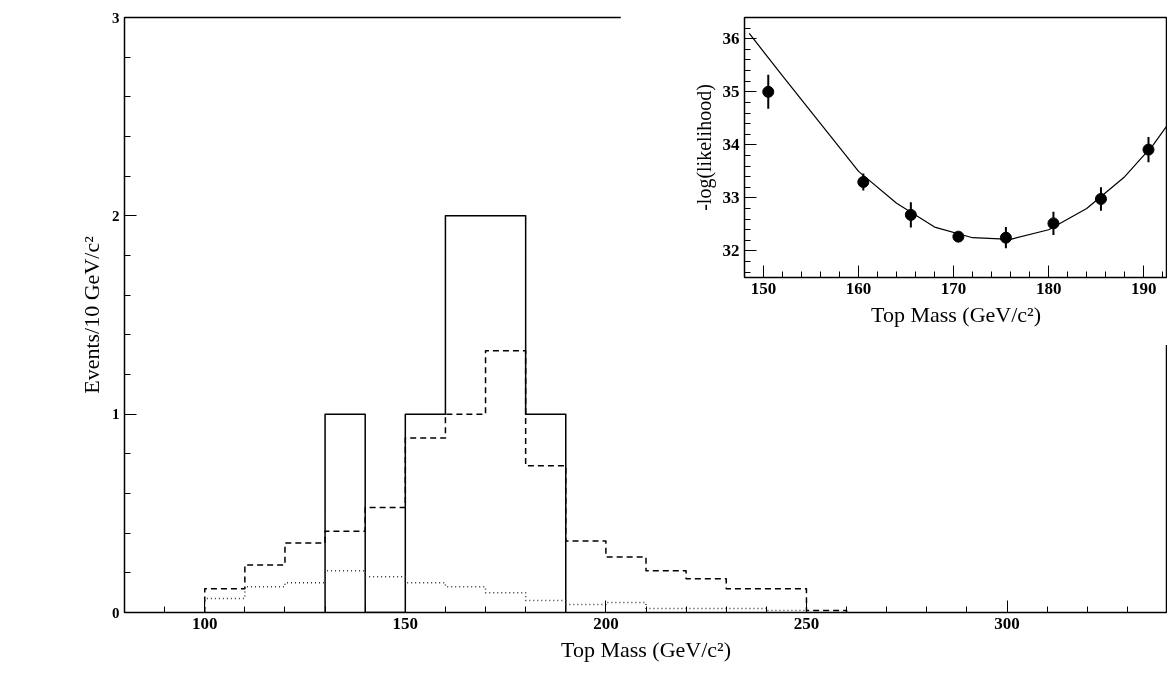 This screenshot has height=678, width=1167. What do you see at coordinates (858, 288) in the screenshot?
I see `x-tick-label: 160` at bounding box center [858, 288].